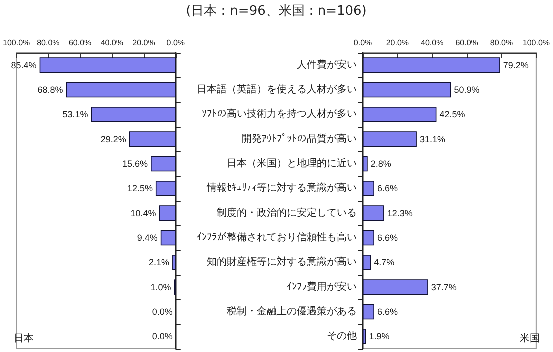 Image resolution: width=553 pixels, height=352 pixels. Describe the element at coordinates (287, 212) in the screenshot. I see `y-tick-label: 制度的・政治的に安定している` at that location.